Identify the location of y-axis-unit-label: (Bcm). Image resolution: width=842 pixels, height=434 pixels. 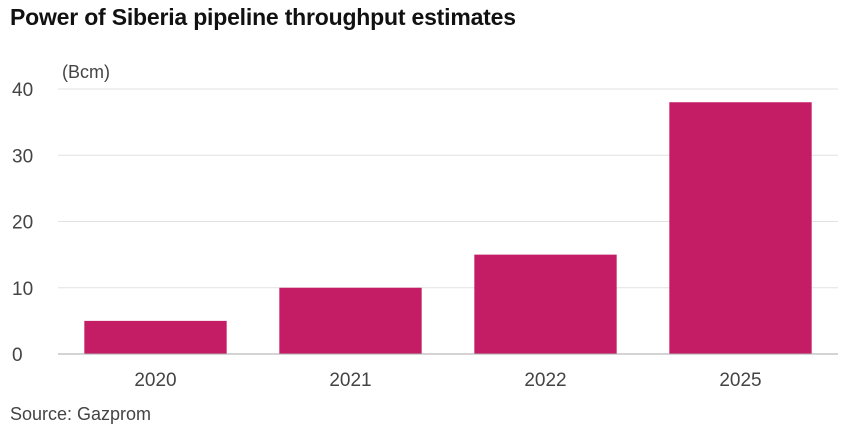
(86, 72).